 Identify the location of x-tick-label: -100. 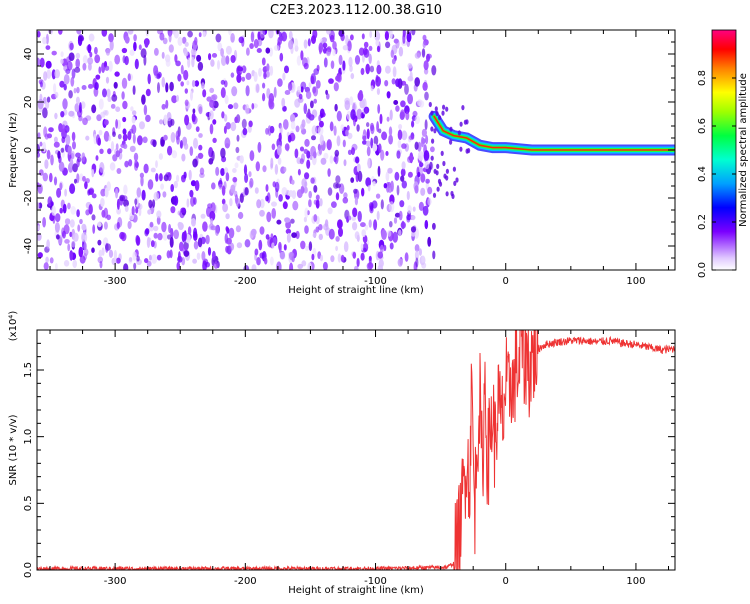
(375, 581).